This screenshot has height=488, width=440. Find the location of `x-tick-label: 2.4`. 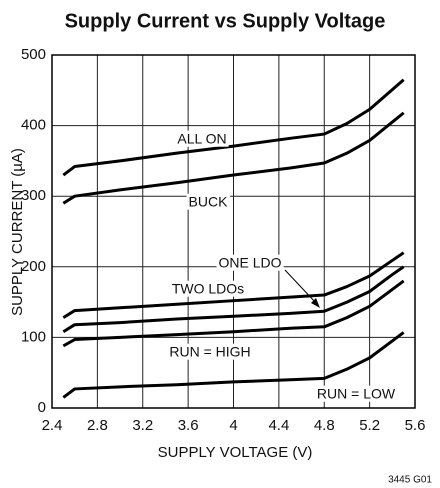

x-tick-label: 2.4 is located at coordinates (52, 425).